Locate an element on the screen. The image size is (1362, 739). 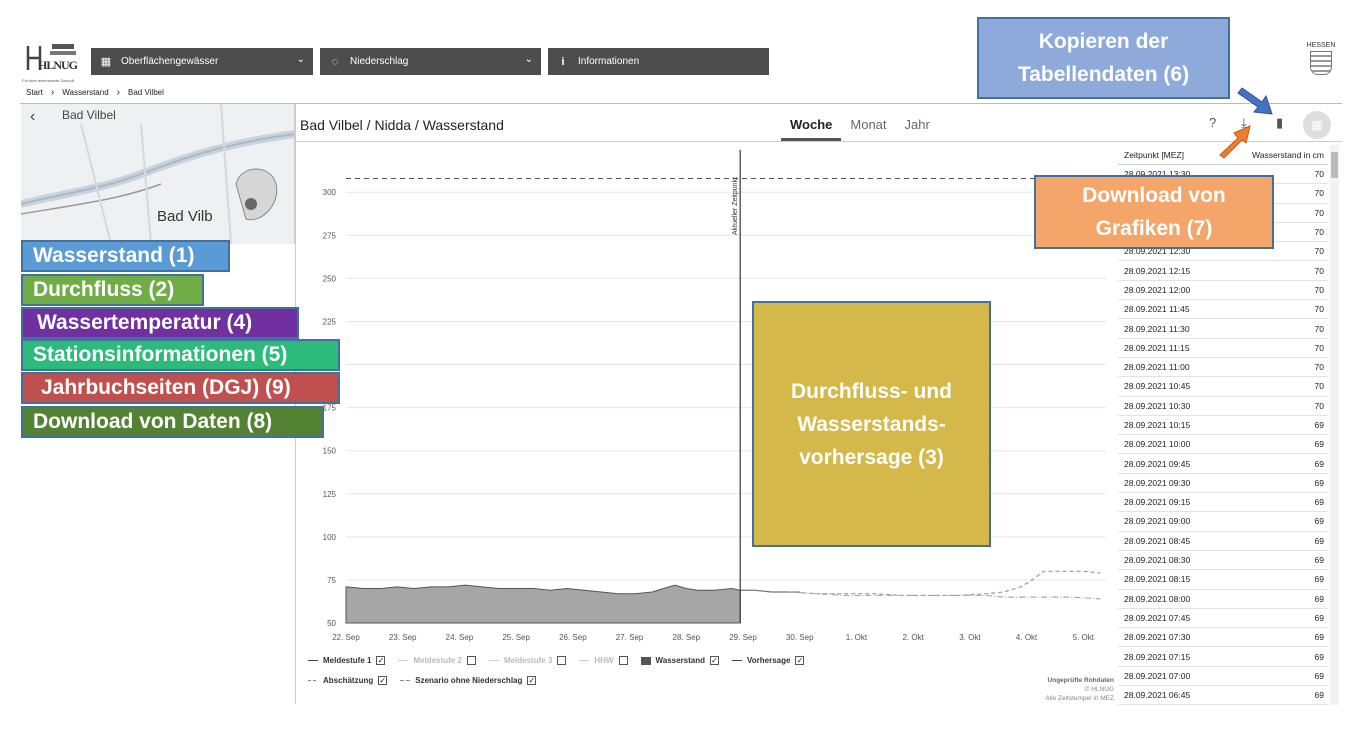
cell-timestamp: 28.09.2021 07:15 is located at coordinates (1157, 656).